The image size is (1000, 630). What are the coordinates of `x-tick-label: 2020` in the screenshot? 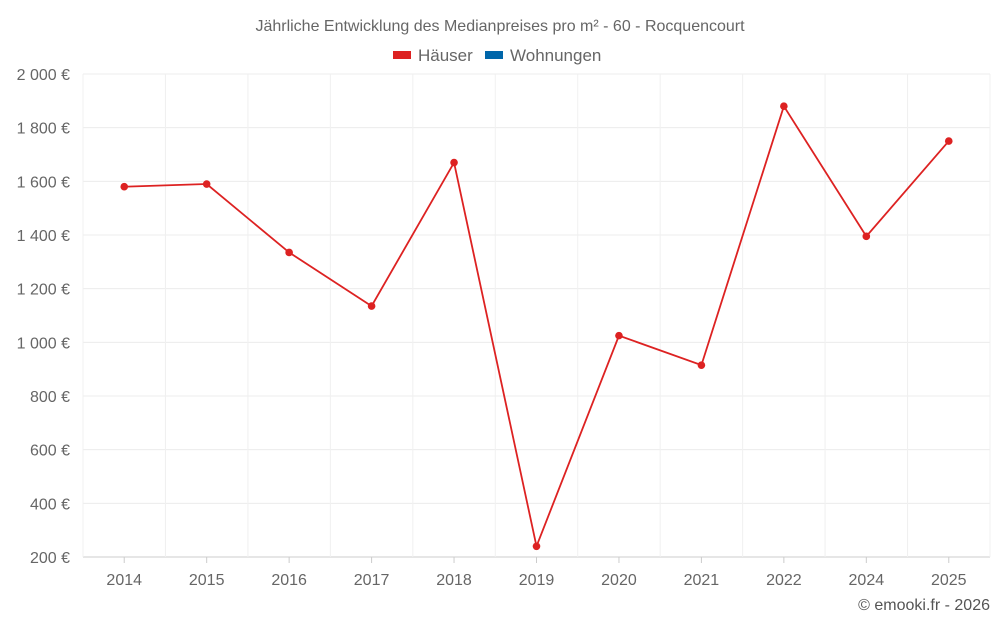 It's located at (619, 580).